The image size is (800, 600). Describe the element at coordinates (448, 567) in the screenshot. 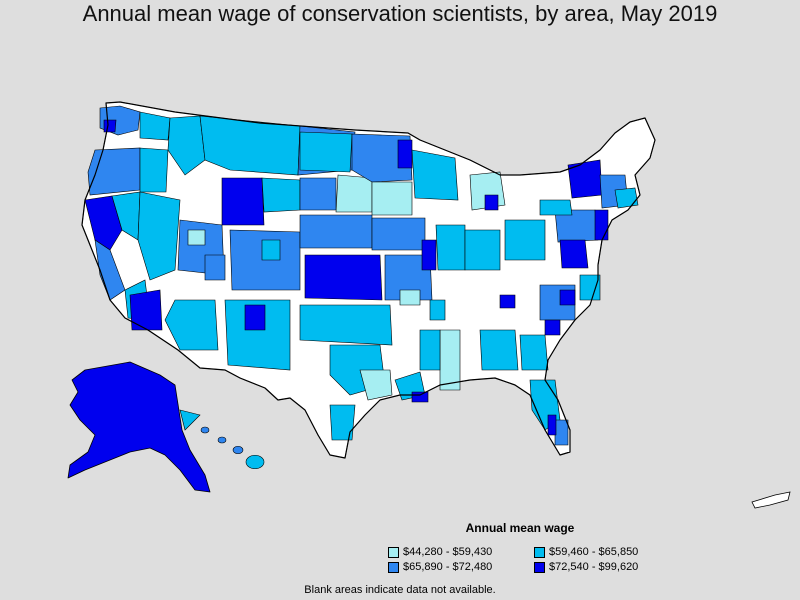

I see `legend-label-3: $65,890 - $72,480` at that location.